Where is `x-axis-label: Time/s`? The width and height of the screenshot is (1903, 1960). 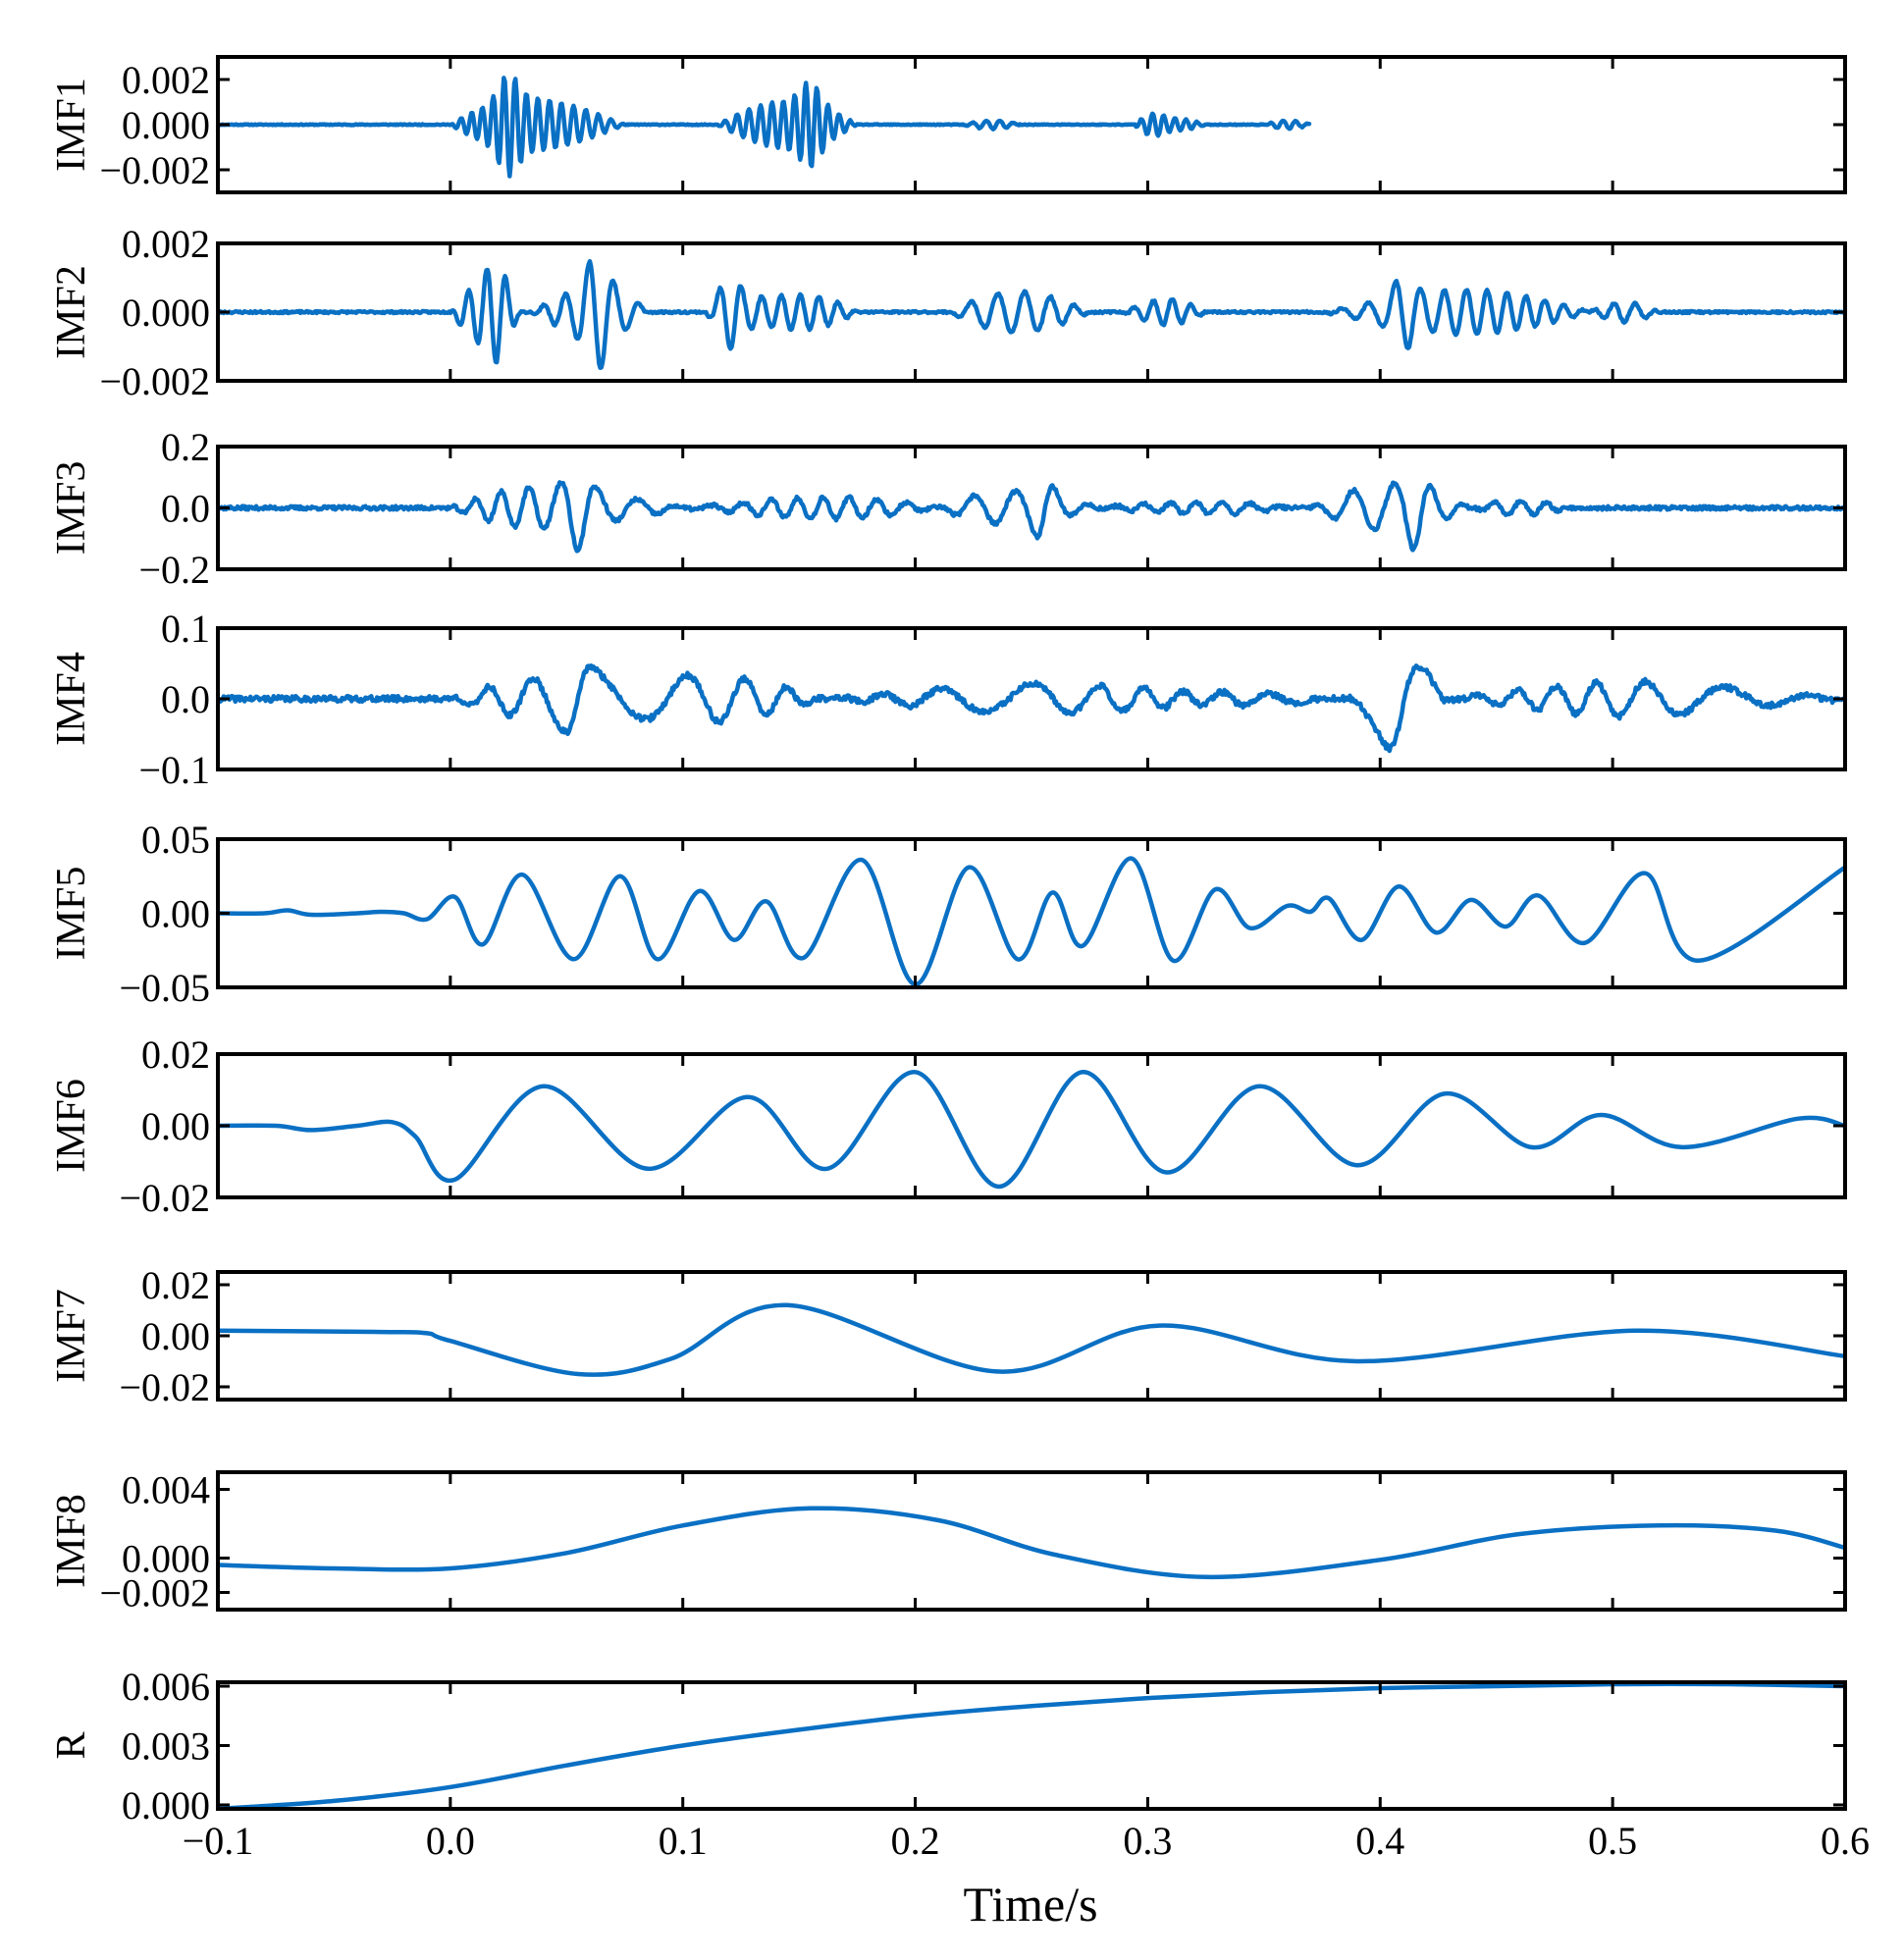
x-axis-label: Time/s is located at coordinates (1030, 1905).